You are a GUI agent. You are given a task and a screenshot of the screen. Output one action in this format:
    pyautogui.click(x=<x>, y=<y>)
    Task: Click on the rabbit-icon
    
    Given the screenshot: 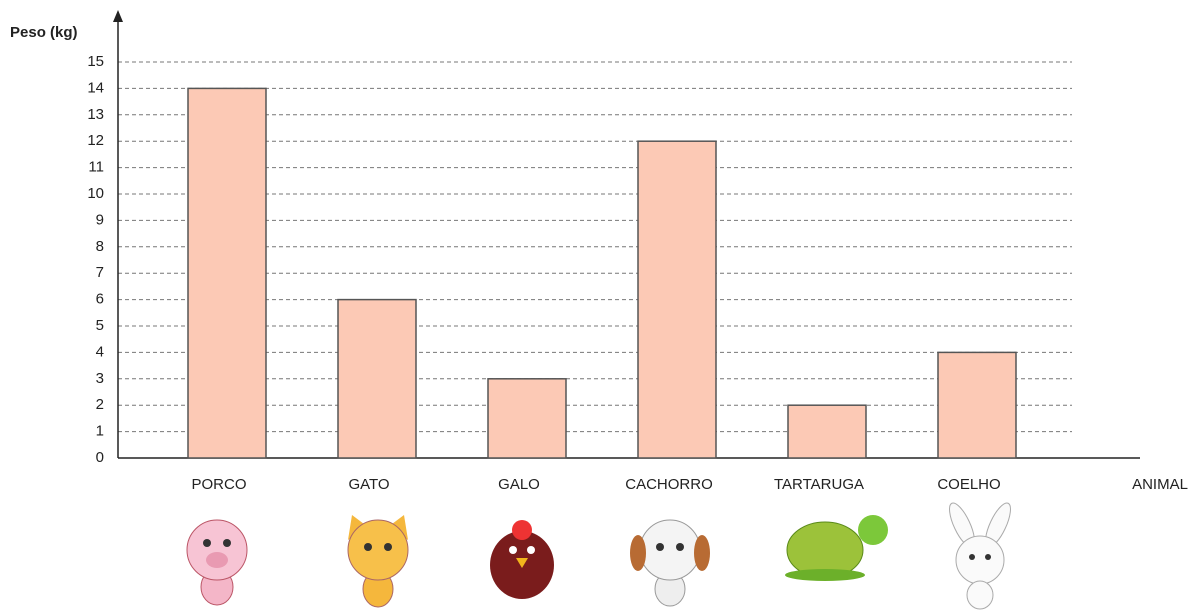 What is the action you would take?
    pyautogui.click(x=980, y=556)
    